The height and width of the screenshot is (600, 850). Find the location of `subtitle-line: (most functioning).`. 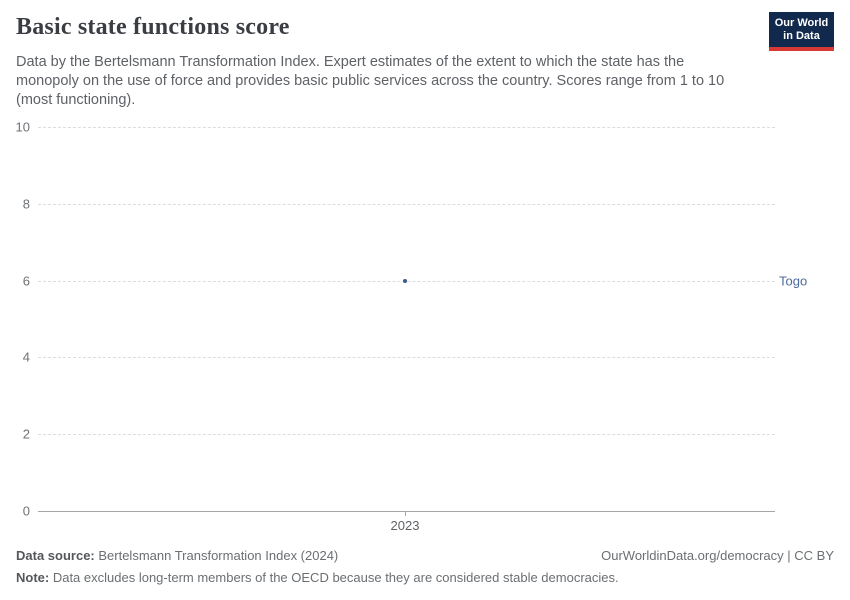

subtitle-line: (most functioning). is located at coordinates (76, 100).